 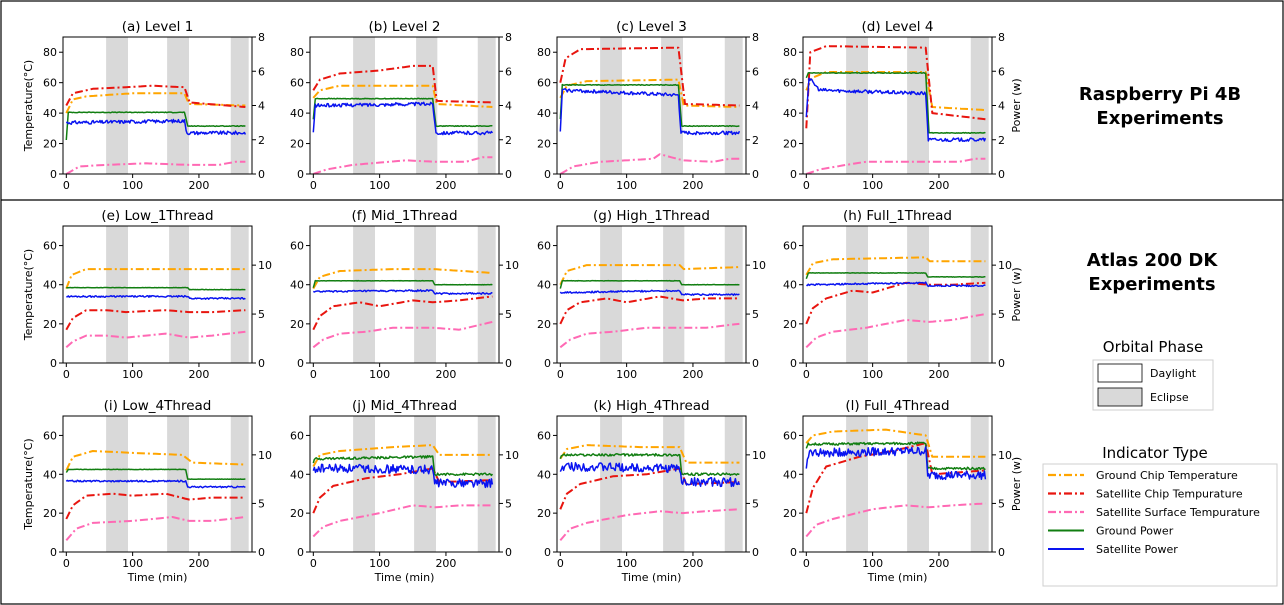 What do you see at coordinates (651, 406) in the screenshot?
I see `panel-title: (k) High_4Thread` at bounding box center [651, 406].